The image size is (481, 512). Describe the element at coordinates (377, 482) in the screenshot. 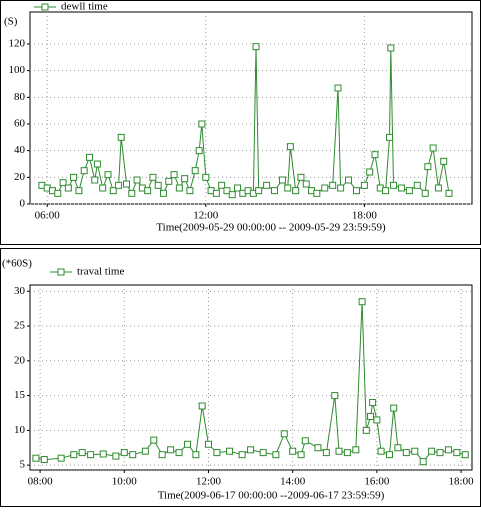

I see `x-tick-label: 16:00` at that location.